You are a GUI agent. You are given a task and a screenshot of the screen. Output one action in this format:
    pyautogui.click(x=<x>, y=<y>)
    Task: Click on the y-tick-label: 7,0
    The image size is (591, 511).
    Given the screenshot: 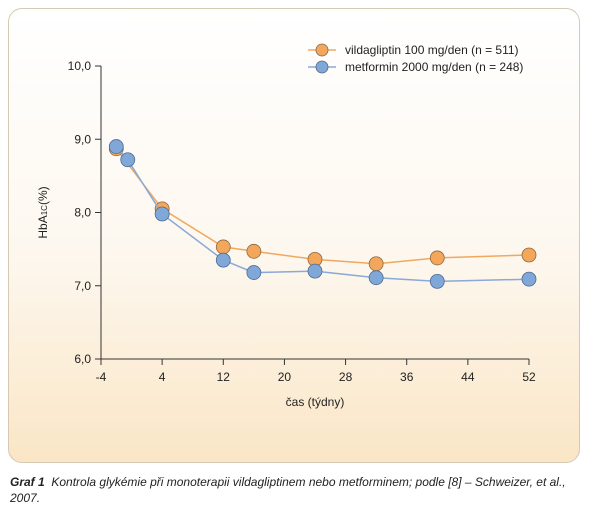 What is the action you would take?
    pyautogui.click(x=82, y=286)
    